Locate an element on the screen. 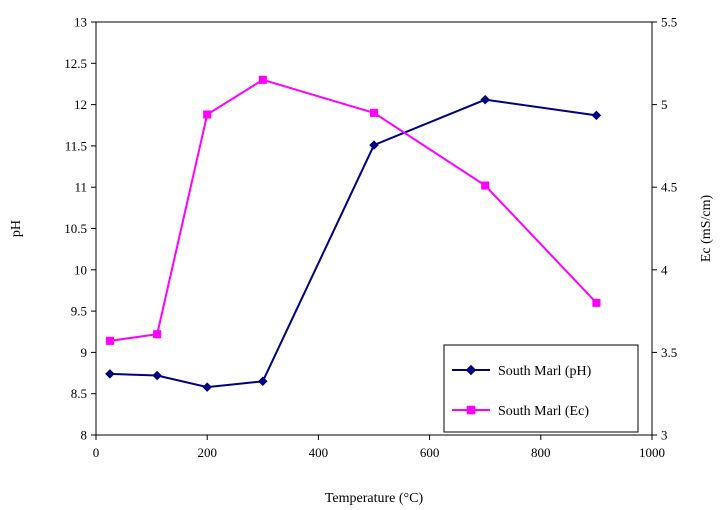 This screenshot has width=721, height=510. y2-tick-label: 4 is located at coordinates (664, 269).